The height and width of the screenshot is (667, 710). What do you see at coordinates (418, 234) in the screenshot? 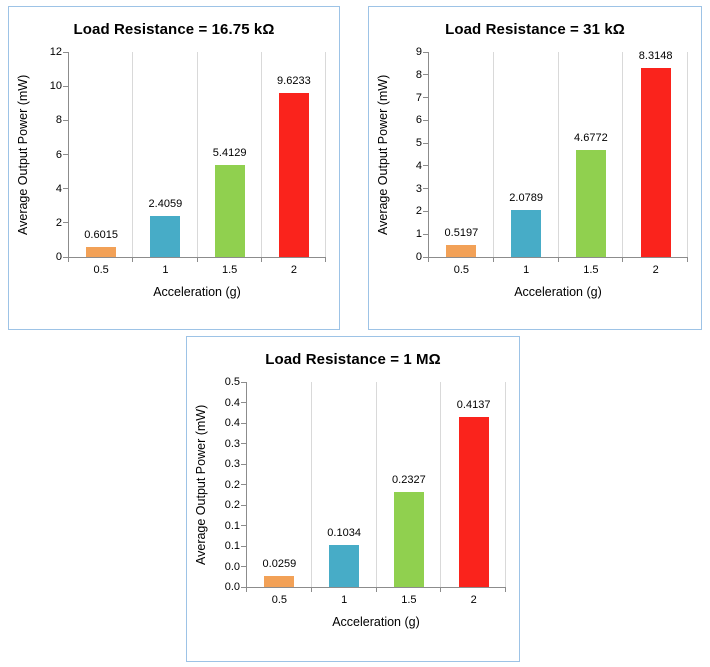
I see `y-tick-label: 1` at bounding box center [418, 234].